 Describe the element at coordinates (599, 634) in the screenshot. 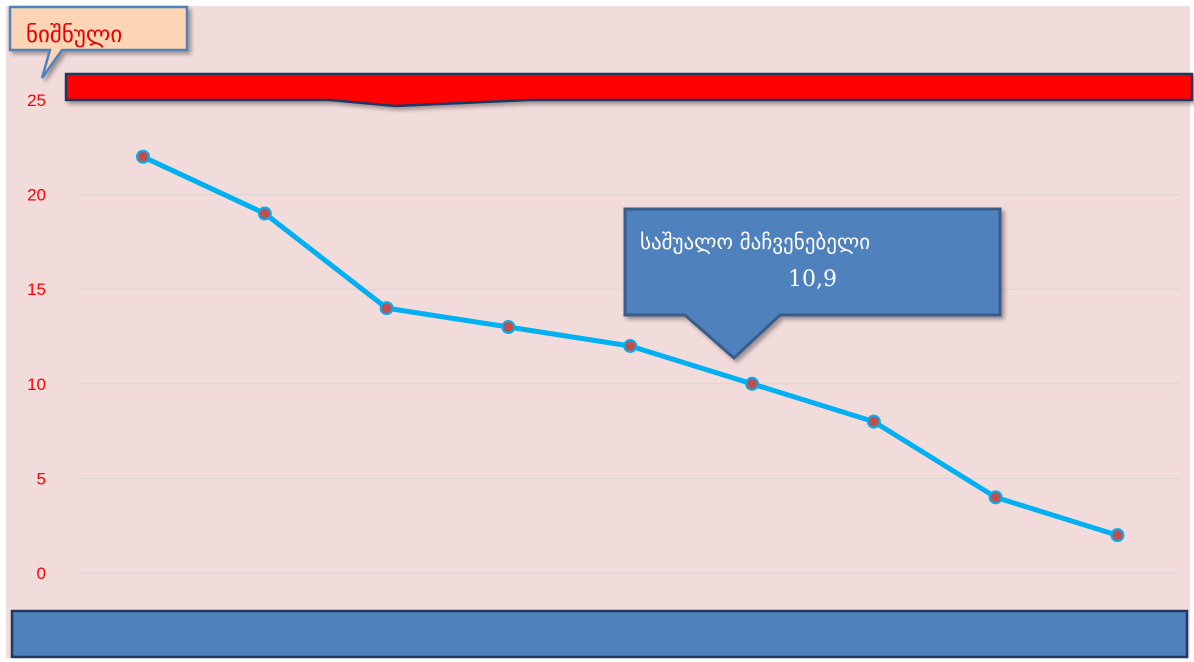

I see `bottom-banner` at that location.